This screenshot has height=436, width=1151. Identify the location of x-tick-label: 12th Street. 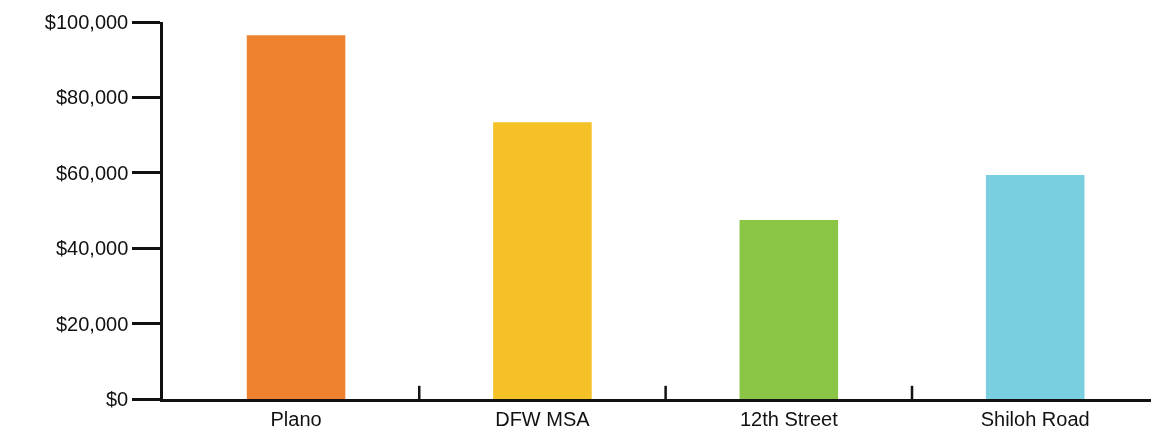
(789, 418).